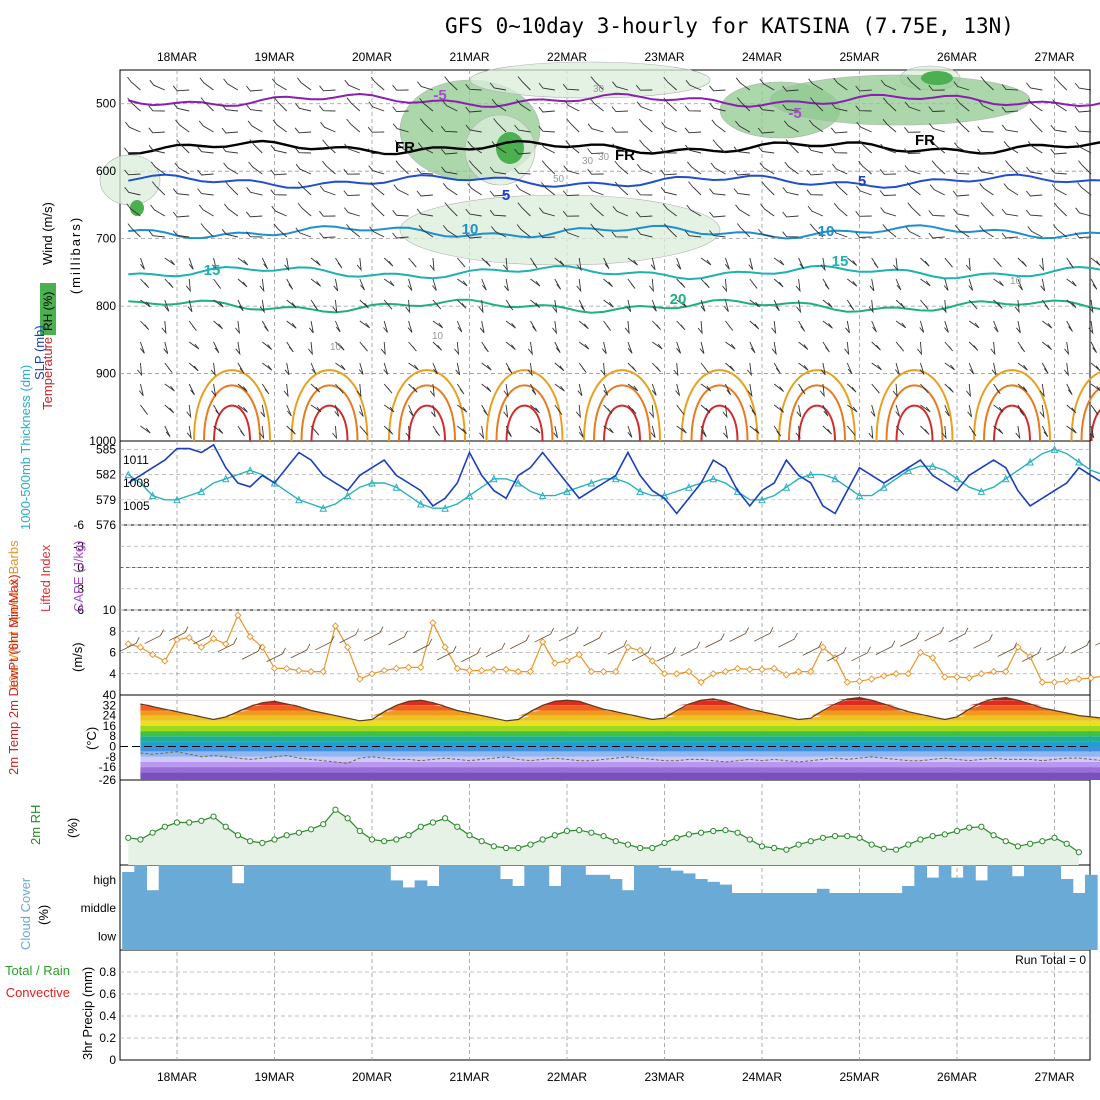  Describe the element at coordinates (106, 171) in the screenshot. I see `pressure-tick-label: 600` at that location.